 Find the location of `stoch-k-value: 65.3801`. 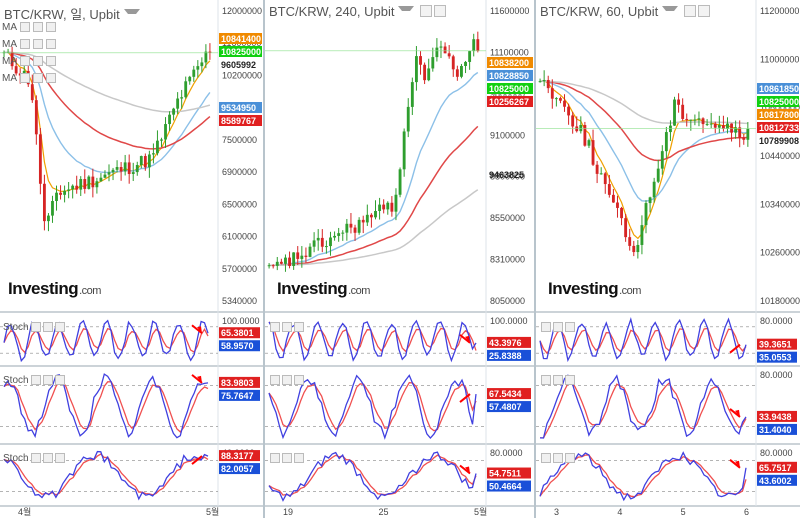

stoch-k-value: 65.3801 is located at coordinates (237, 333).